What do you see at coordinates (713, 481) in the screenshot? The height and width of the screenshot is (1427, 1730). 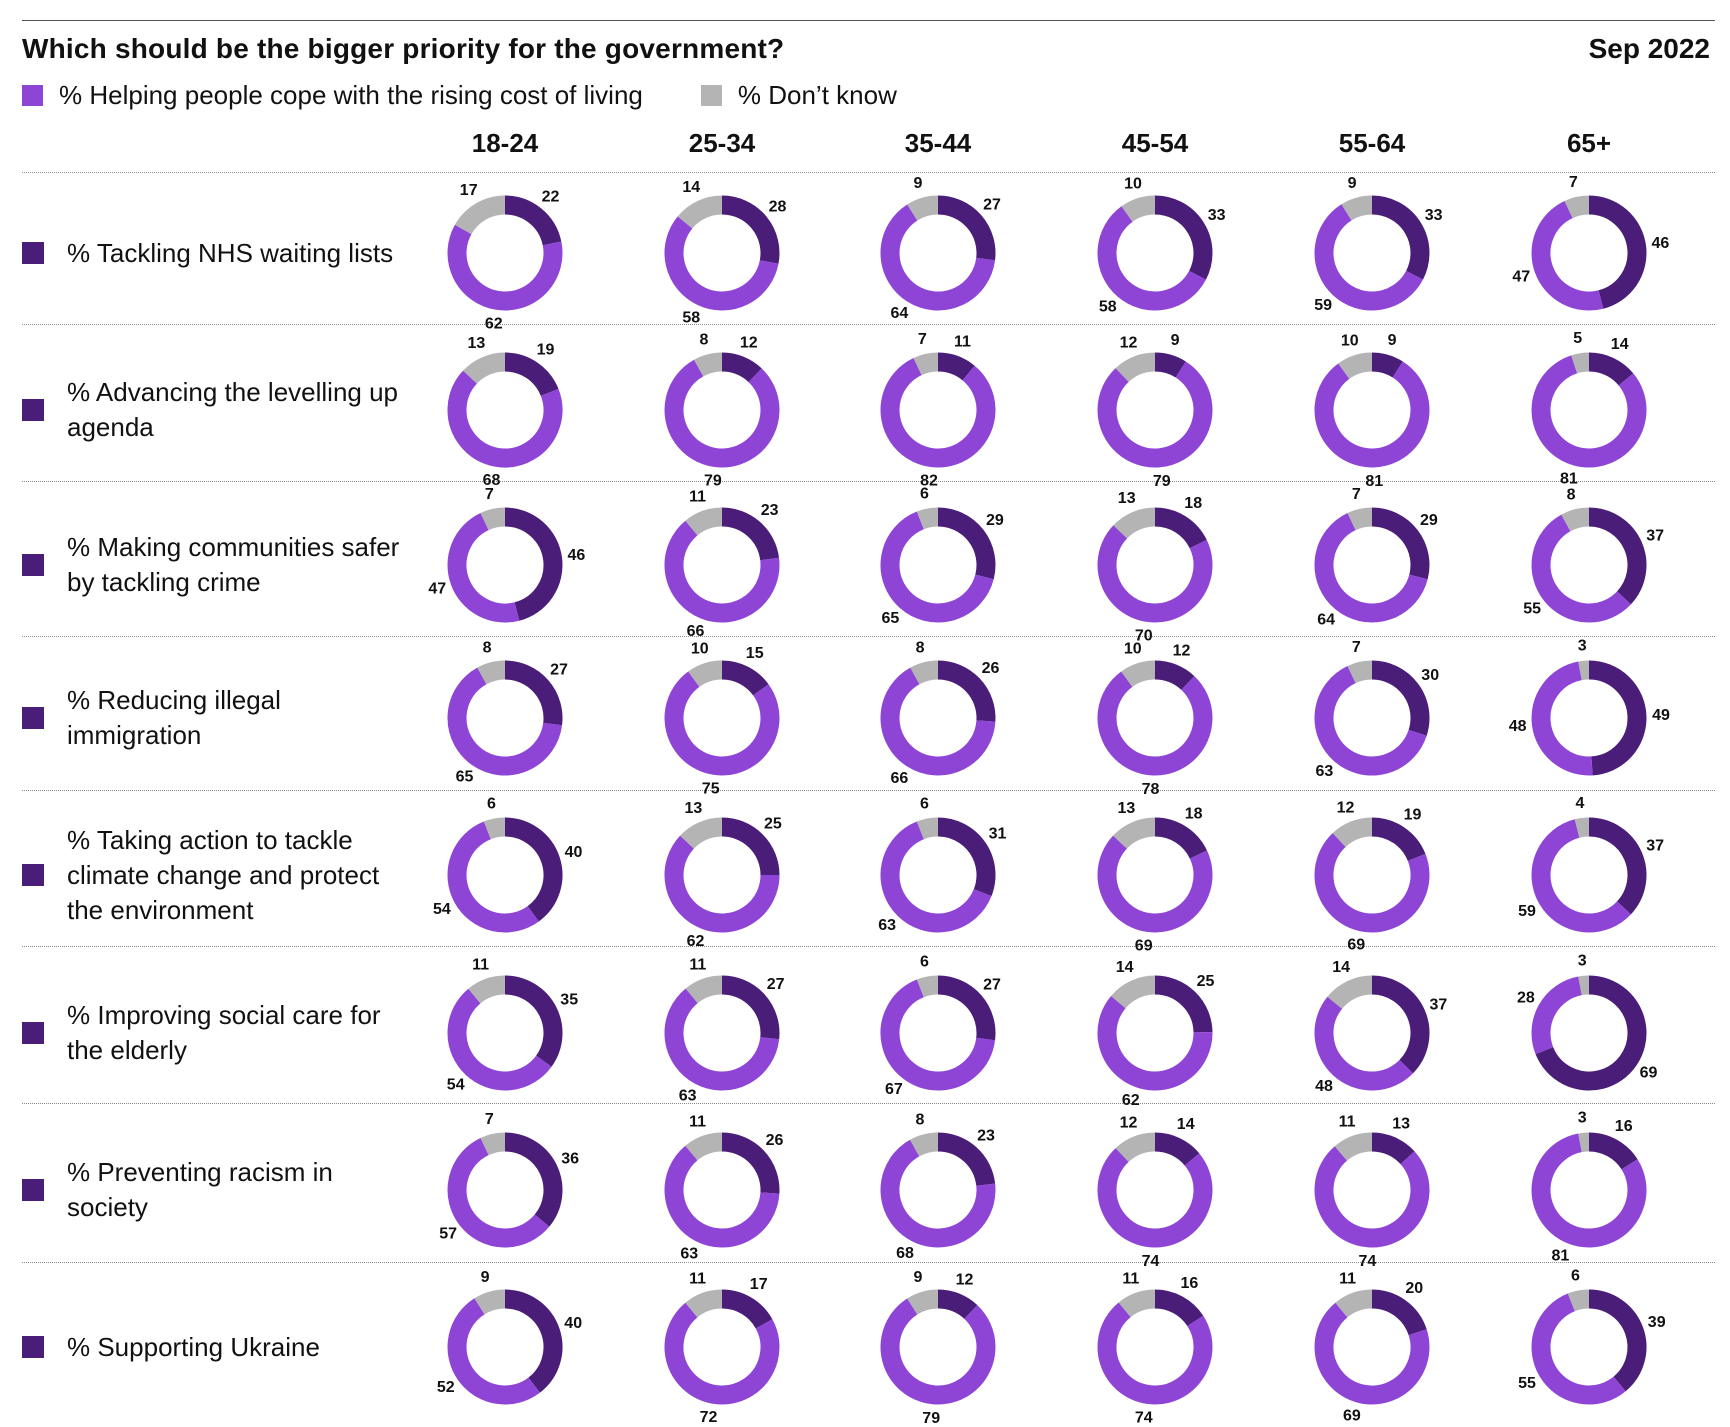 I see `data-label-cost-of-living: 79` at bounding box center [713, 481].